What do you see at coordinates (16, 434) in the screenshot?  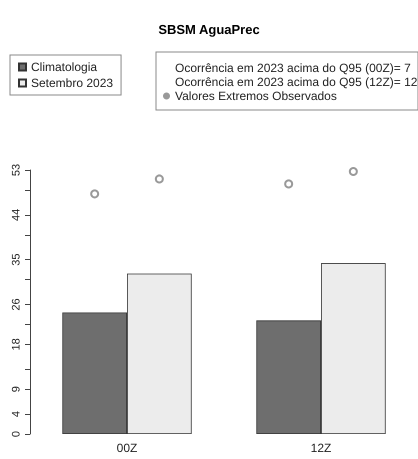 I see `y-tick-label: 0` at bounding box center [16, 434].